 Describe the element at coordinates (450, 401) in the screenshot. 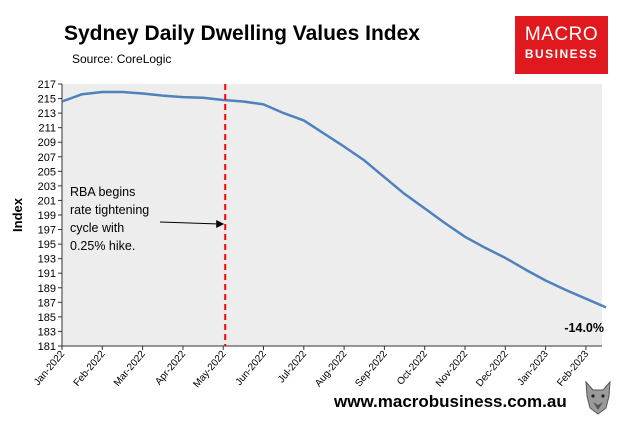

I see `website-url: www.macrobusiness.com.au` at that location.